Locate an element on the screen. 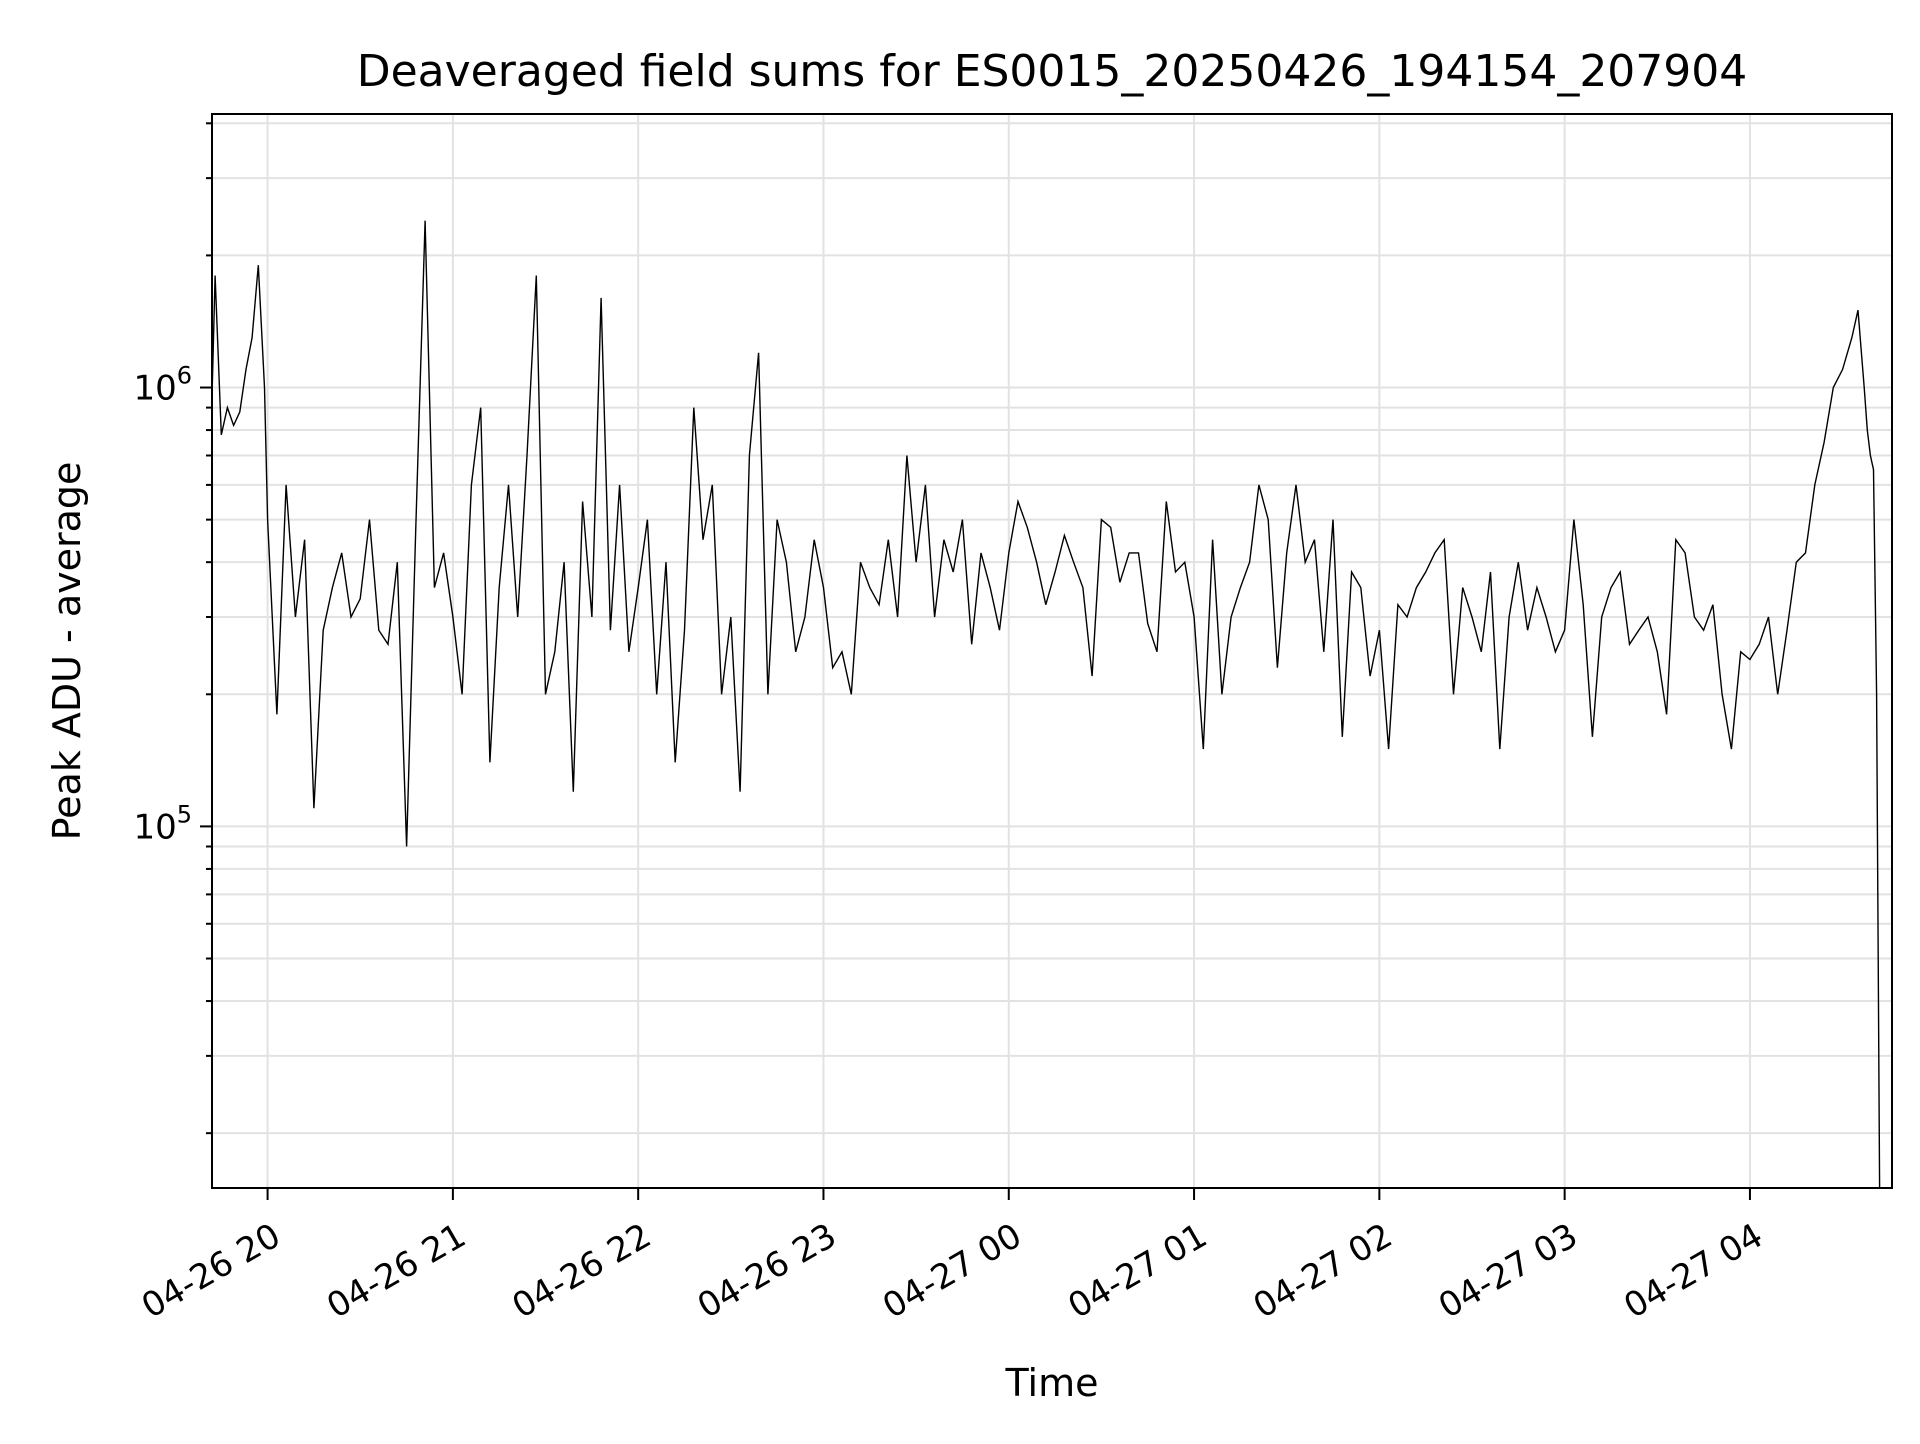 This screenshot has height=1444, width=1920. y-tick-label: 10⁵ is located at coordinates (162, 823).